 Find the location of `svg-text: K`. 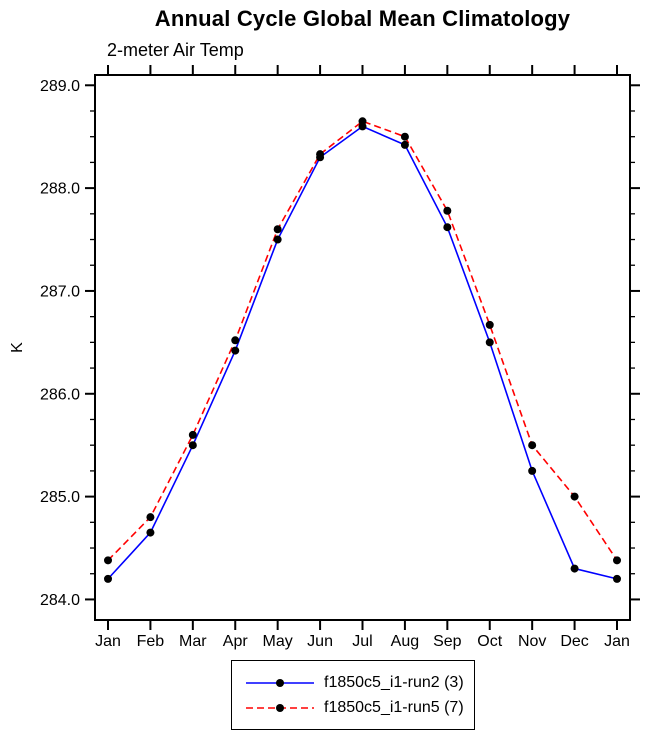

svg-text: K is located at coordinates (17, 347).